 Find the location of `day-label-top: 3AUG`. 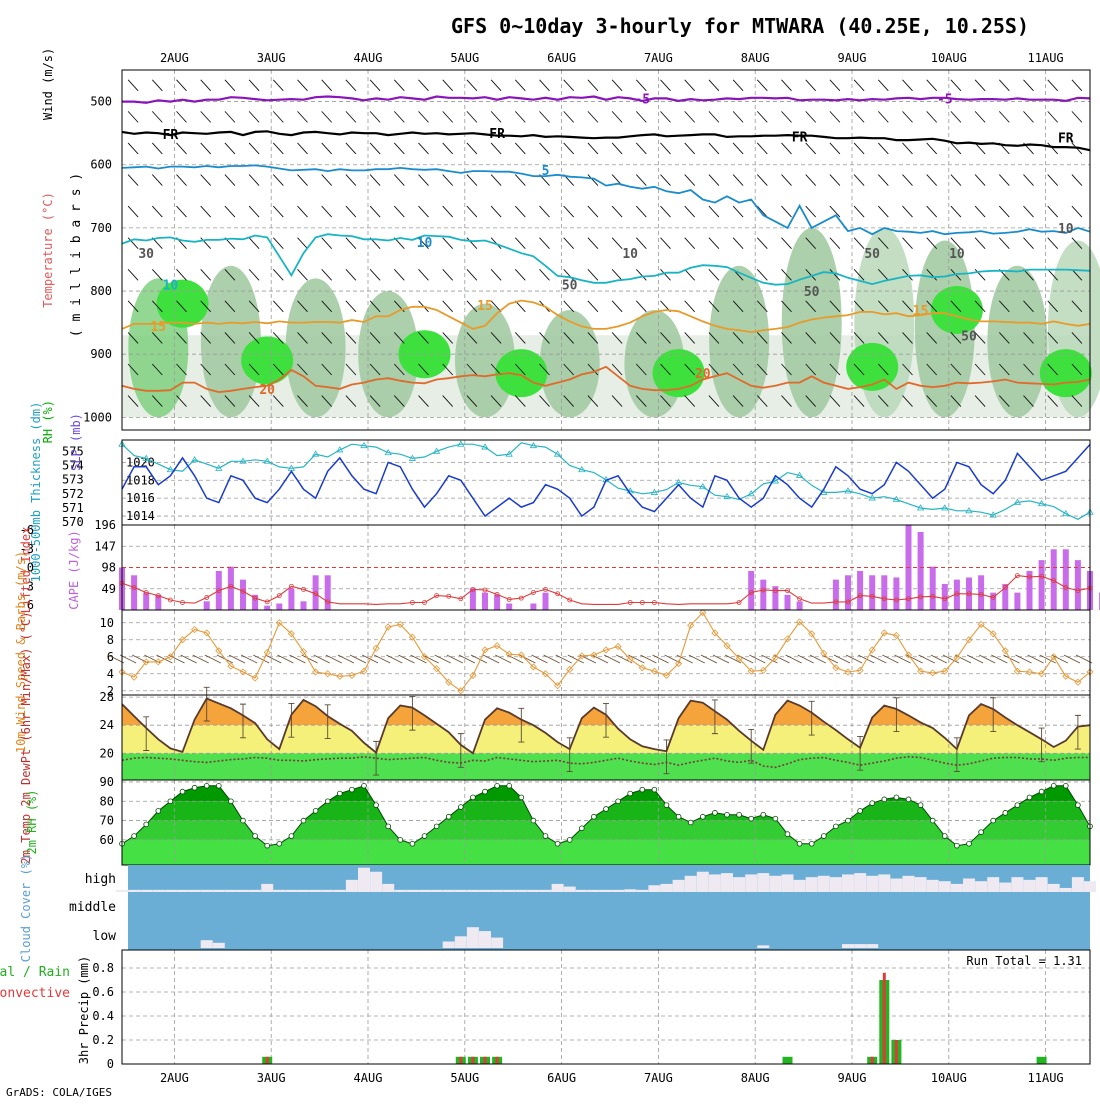

day-label-top: 3AUG is located at coordinates (271, 58).